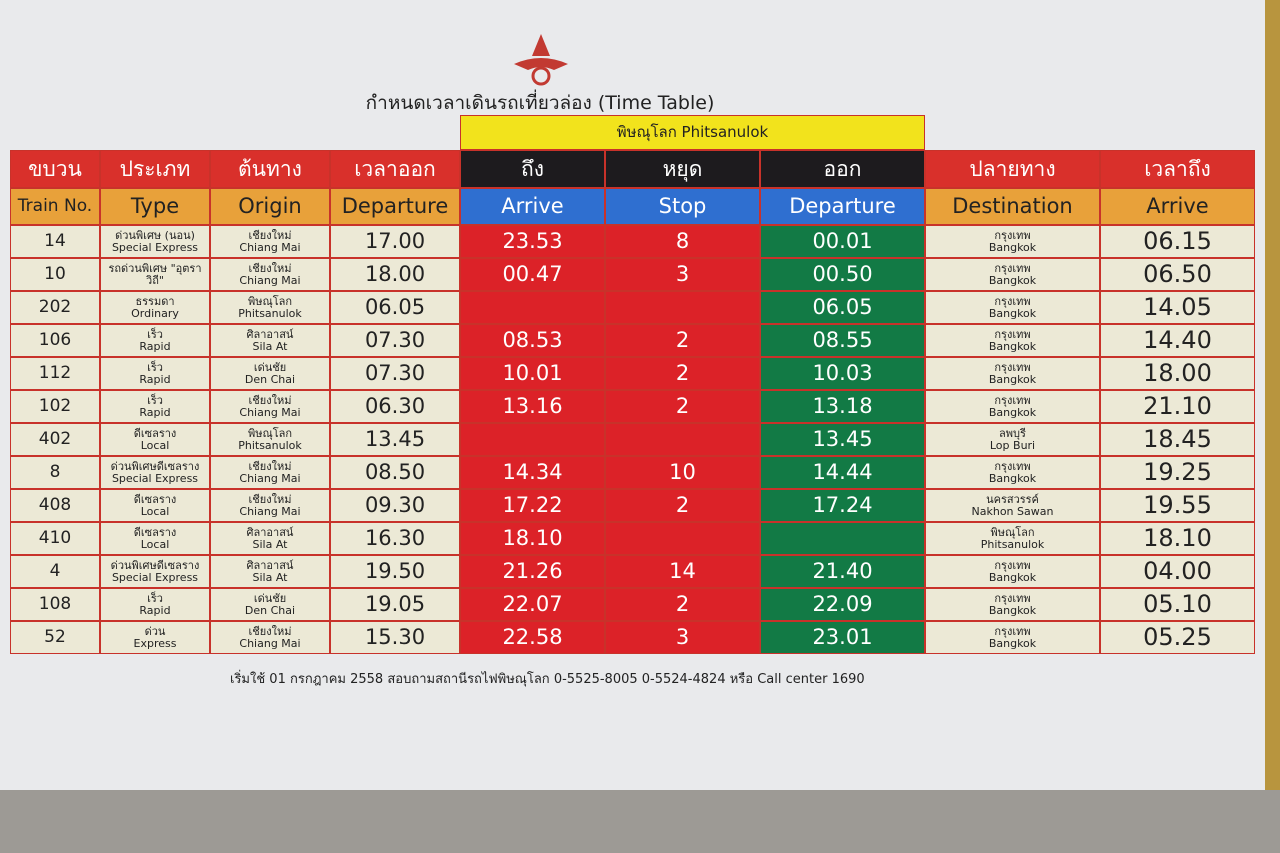 The image size is (1280, 853). Describe the element at coordinates (532, 241) in the screenshot. I see `table-cell: 23.53` at that location.